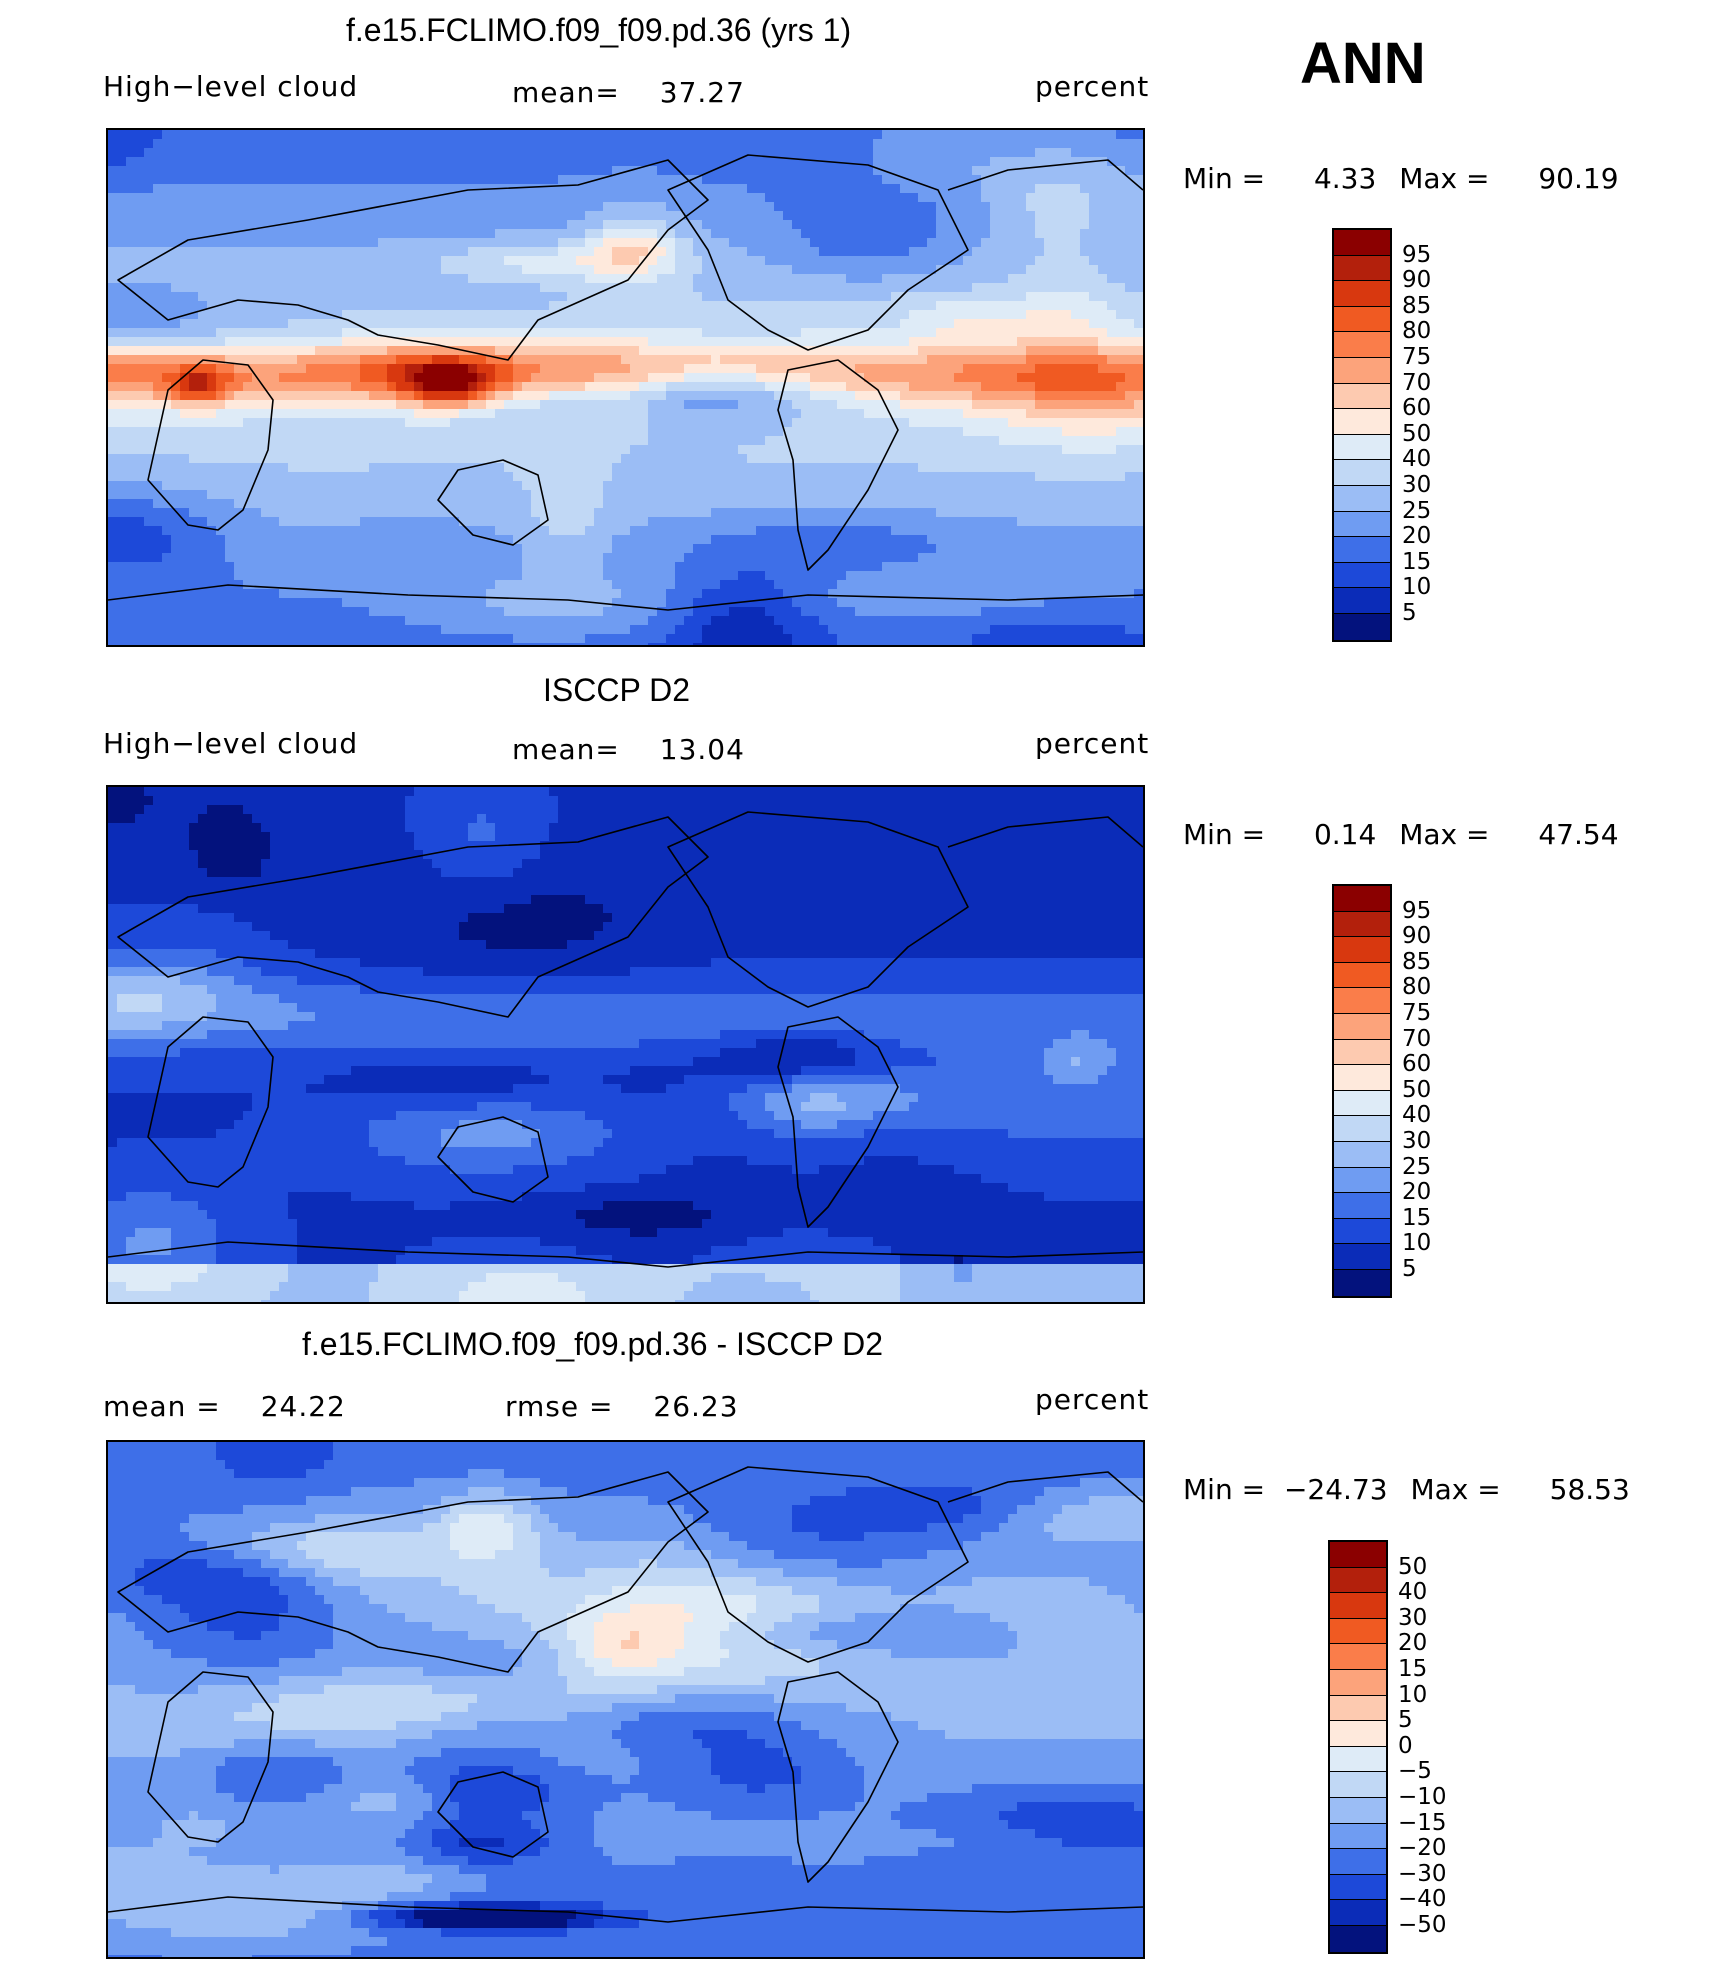  Describe the element at coordinates (1444, 178) in the screenshot. I see `panel-1-max-label: Max =` at that location.